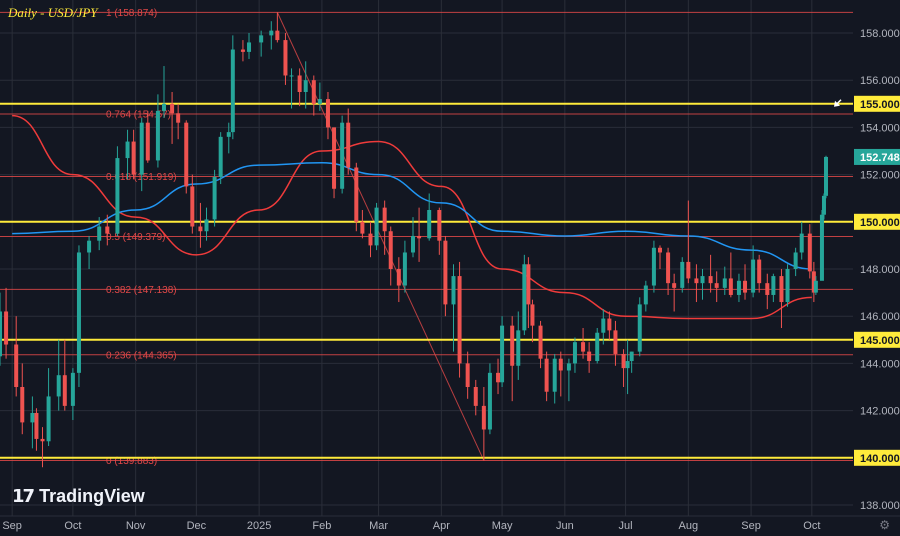 The image size is (900, 536). I want to click on last-price-label: 152.748, so click(880, 158).